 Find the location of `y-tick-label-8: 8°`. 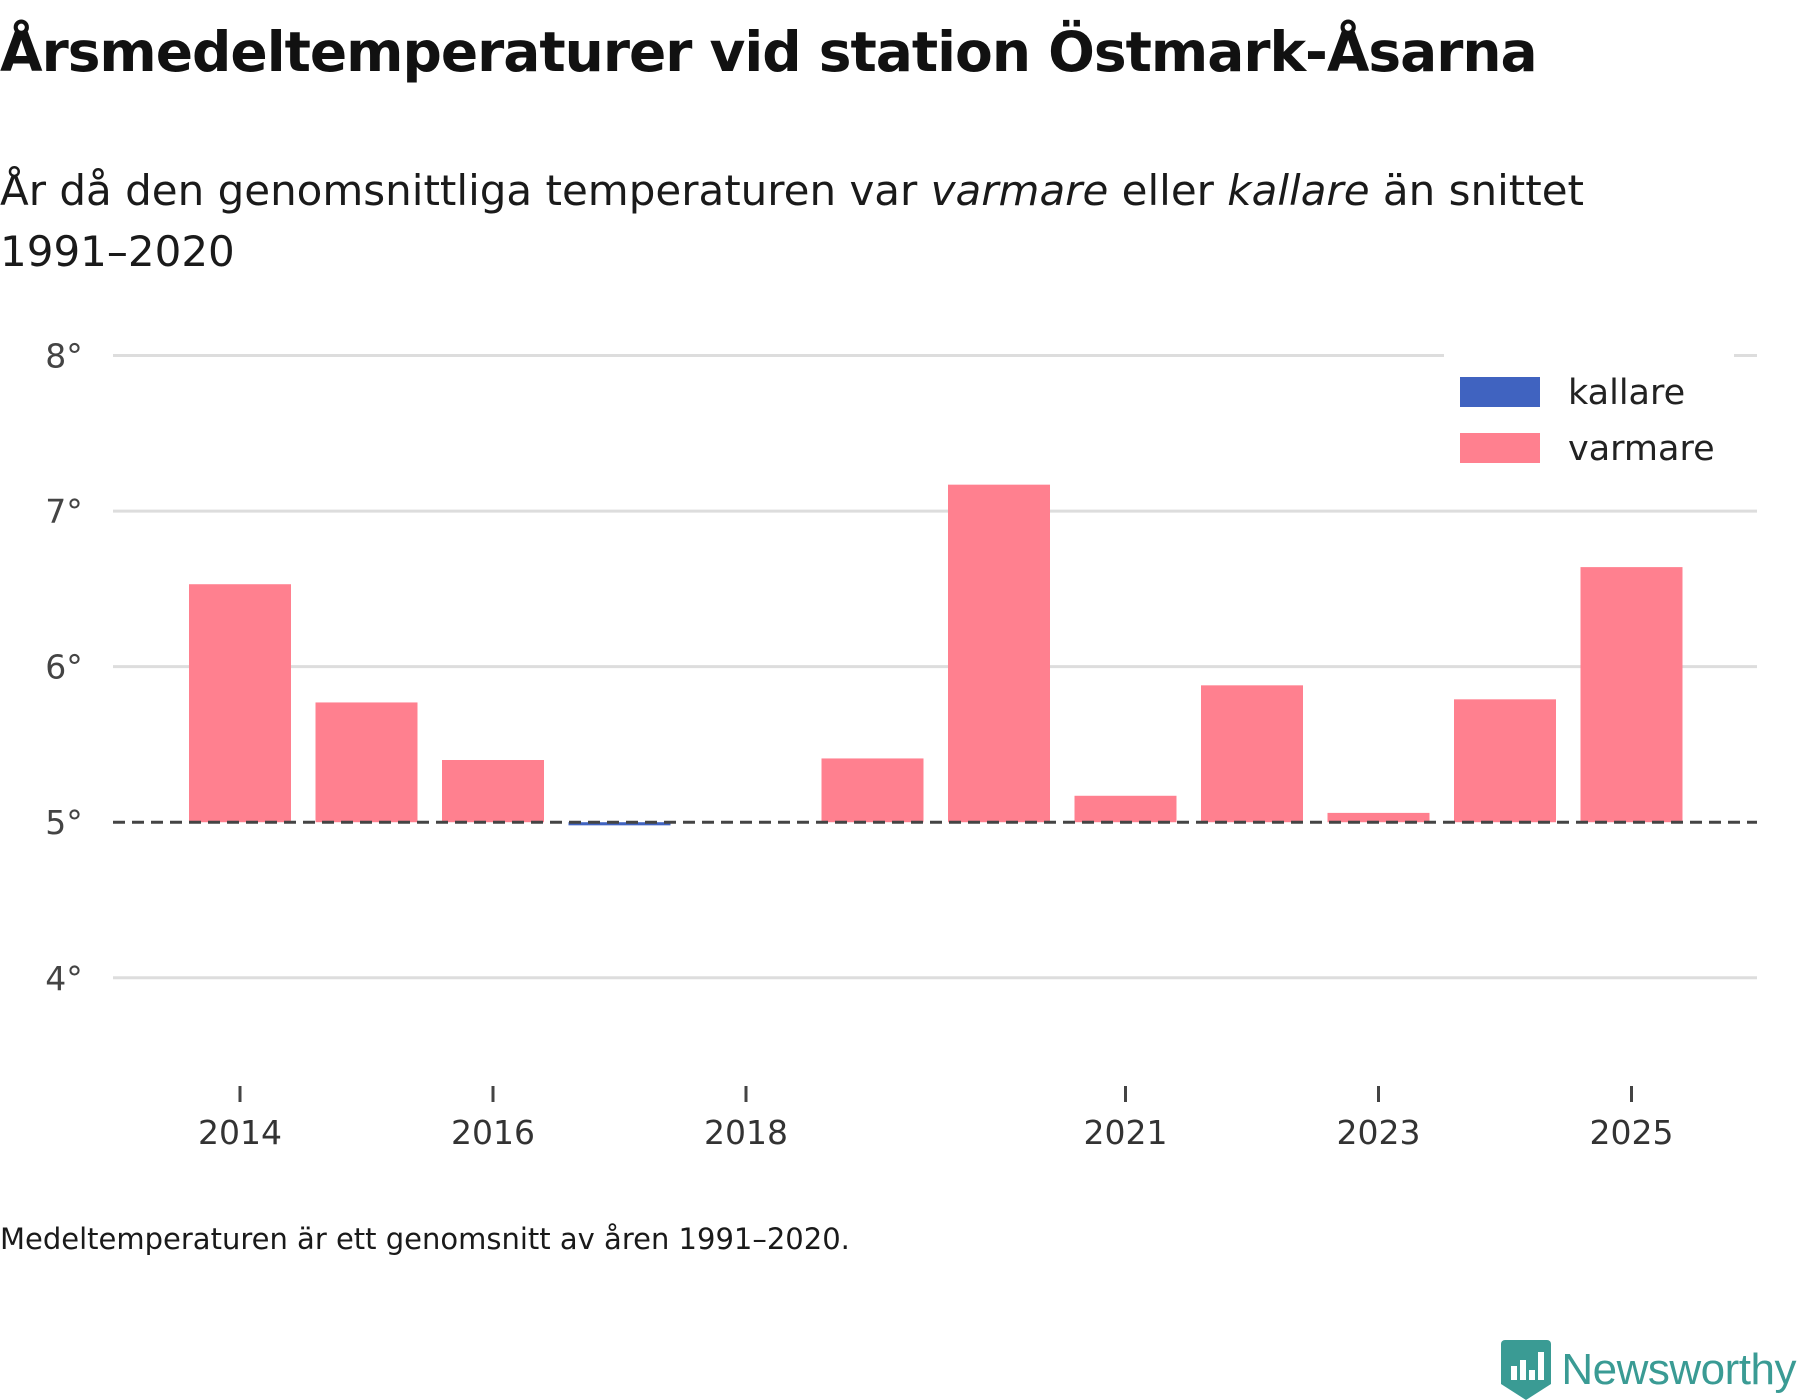

y-tick-label-8: 8° is located at coordinates (64, 358).